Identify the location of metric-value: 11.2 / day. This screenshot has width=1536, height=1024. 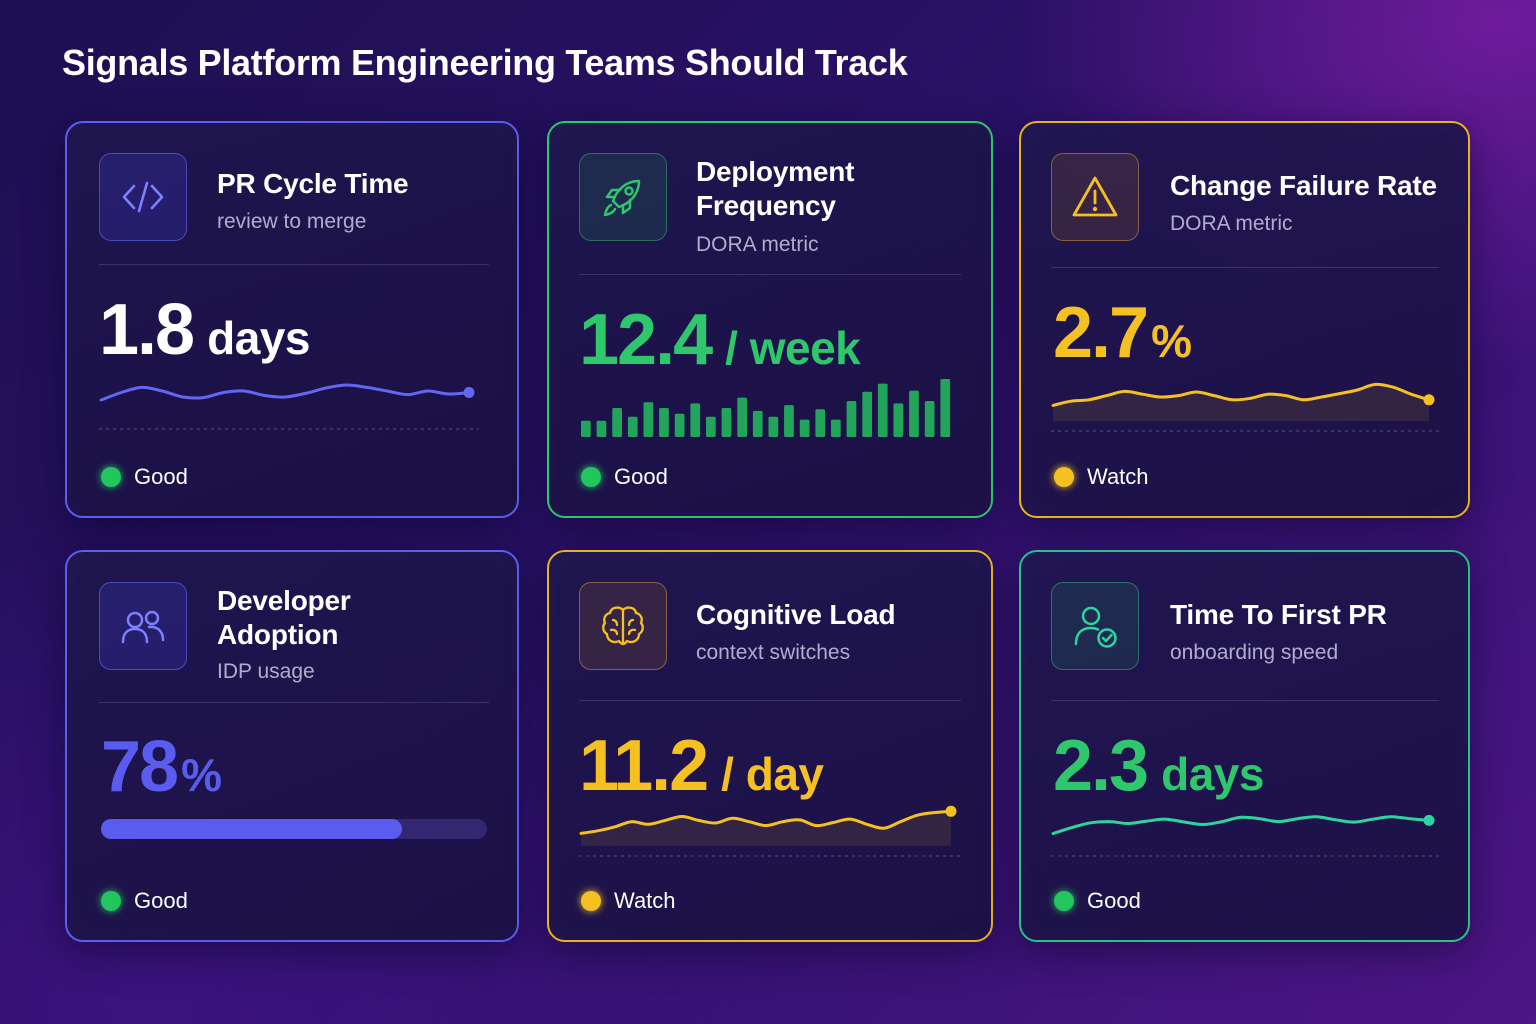
(701, 766).